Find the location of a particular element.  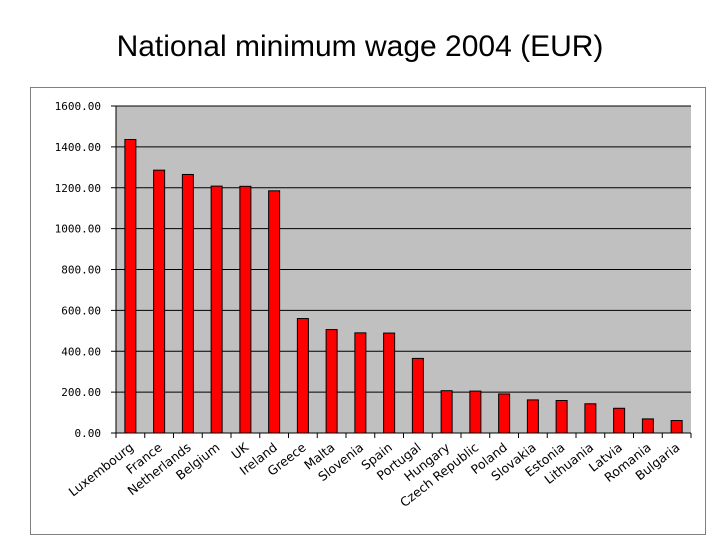

bar-slovenia is located at coordinates (360, 383).